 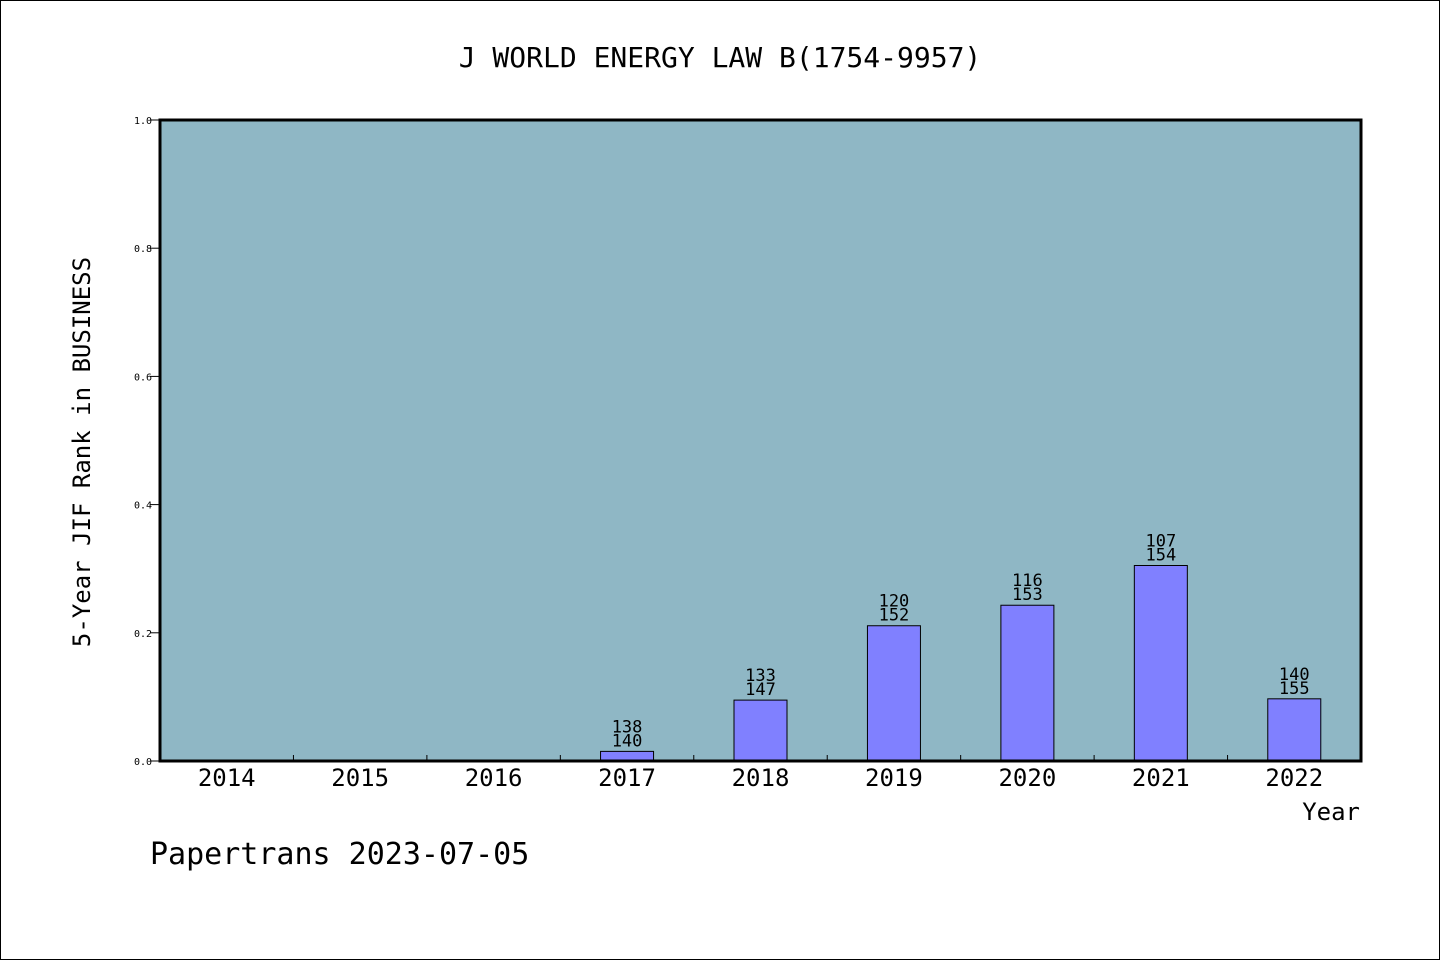 What do you see at coordinates (894, 602) in the screenshot?
I see `bar-rank-label: 120` at bounding box center [894, 602].